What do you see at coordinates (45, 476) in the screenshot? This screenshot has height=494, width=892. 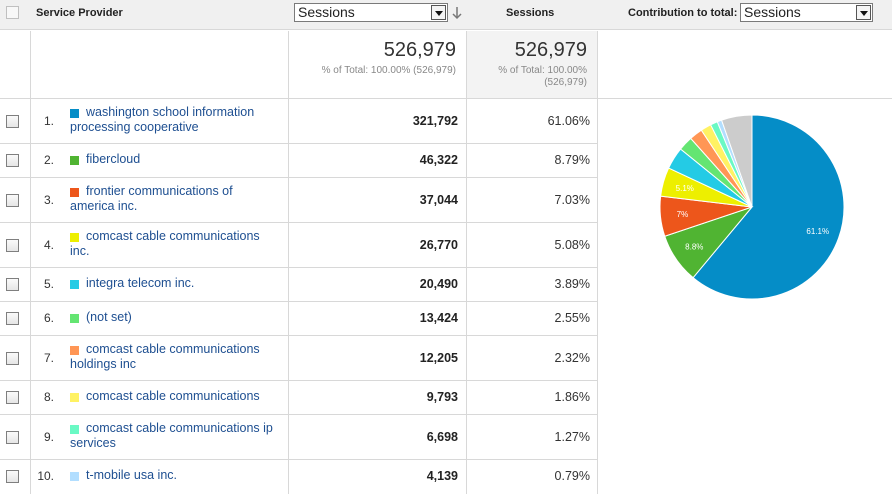 I see `row-number: 10.` at bounding box center [45, 476].